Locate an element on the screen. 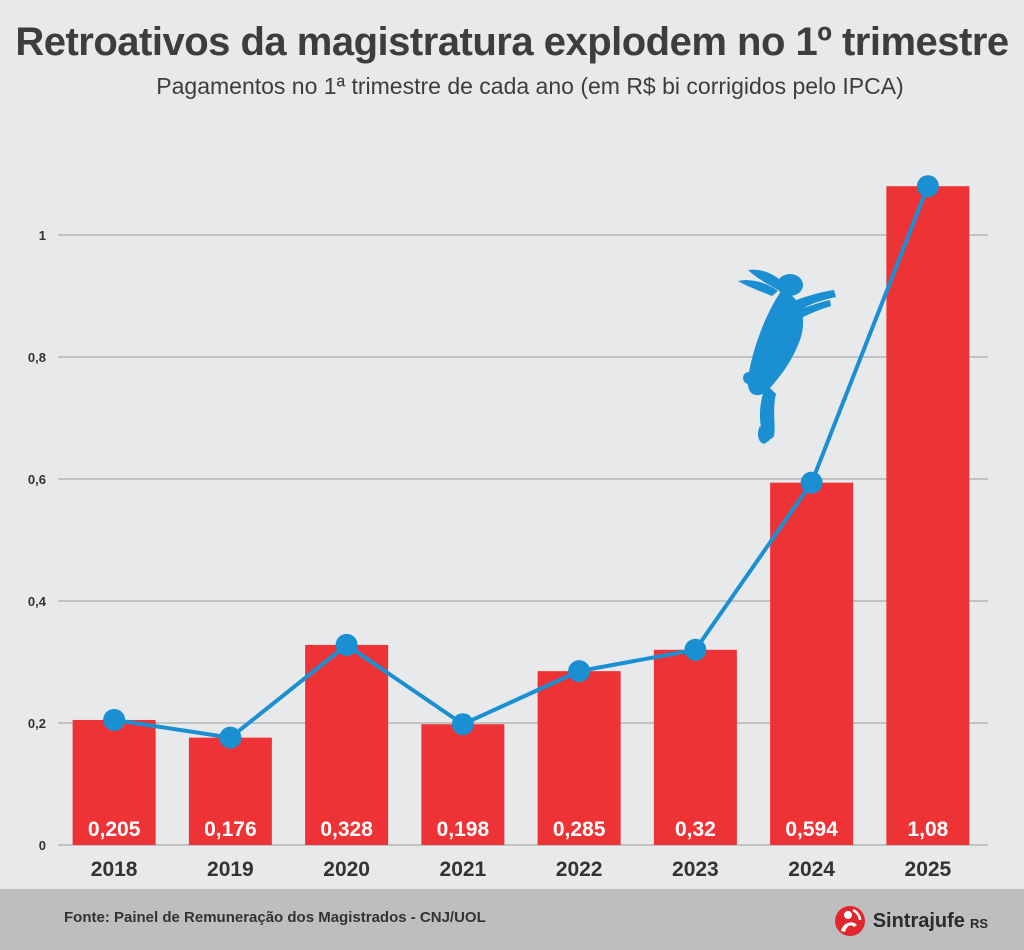 The height and width of the screenshot is (950, 1024). line-point-2023 is located at coordinates (695, 649).